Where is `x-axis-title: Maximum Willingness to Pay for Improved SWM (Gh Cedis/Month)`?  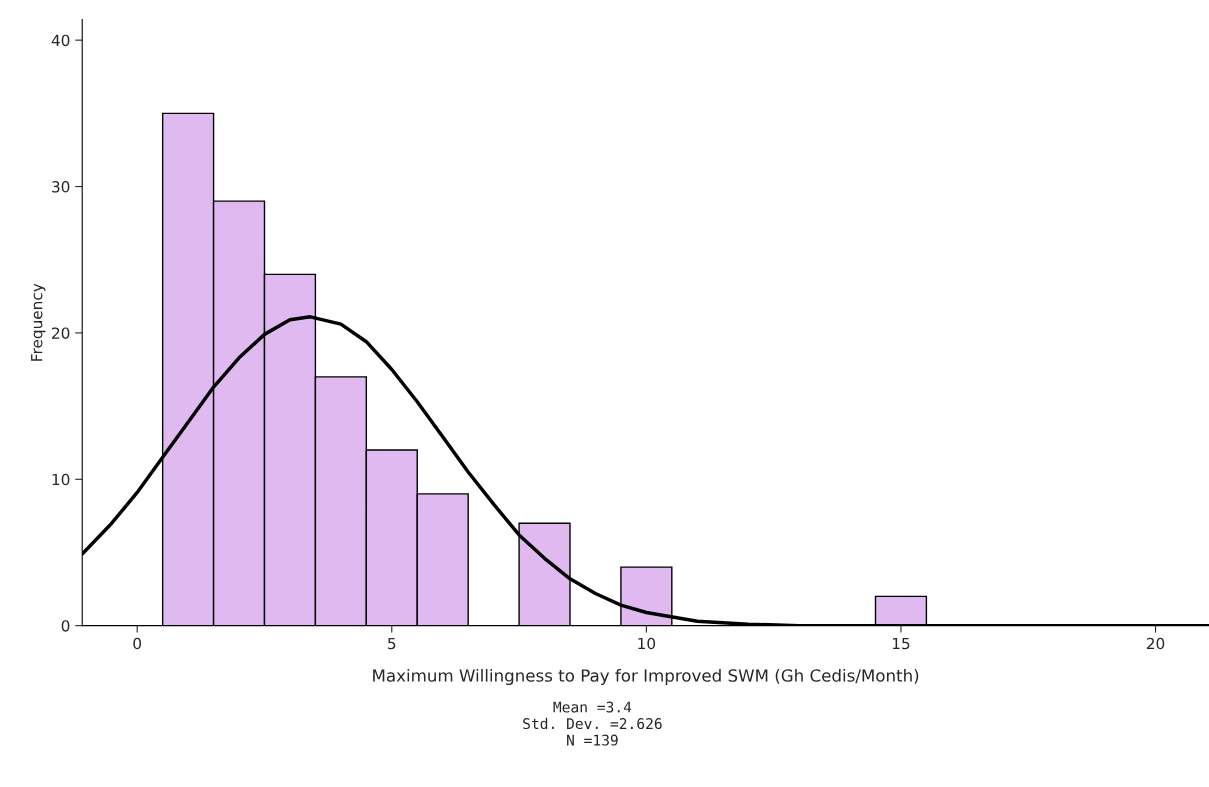
x-axis-title: Maximum Willingness to Pay for Improved SWM (Gh Cedis/Month) is located at coordinates (646, 677).